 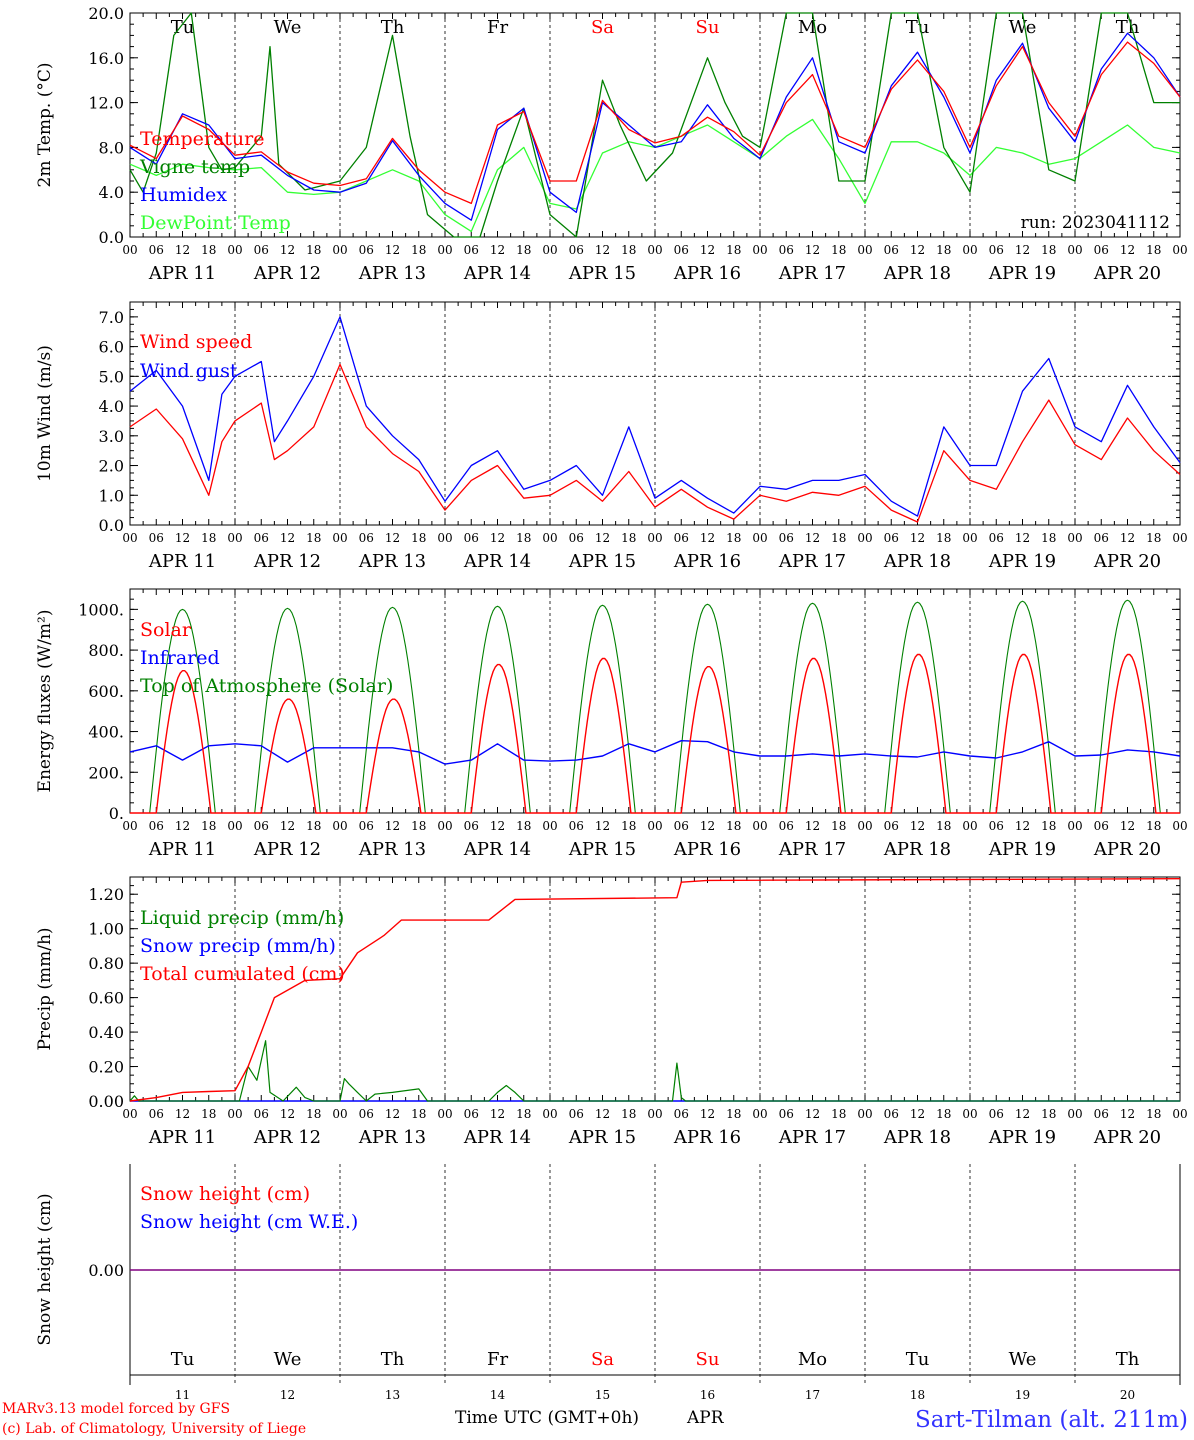 I want to click on date-label: APR 15, so click(x=602, y=1137).